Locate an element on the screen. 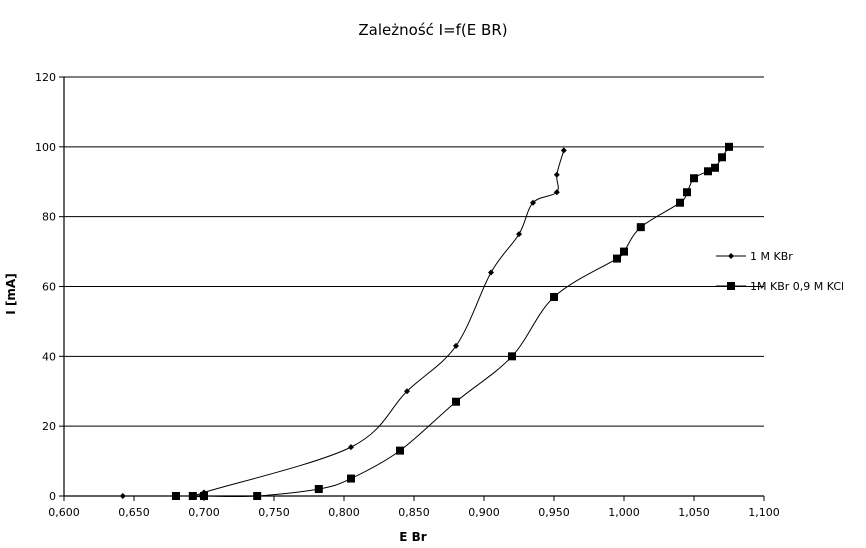 The height and width of the screenshot is (548, 866). y-axis-title: I [mA] is located at coordinates (11, 293).